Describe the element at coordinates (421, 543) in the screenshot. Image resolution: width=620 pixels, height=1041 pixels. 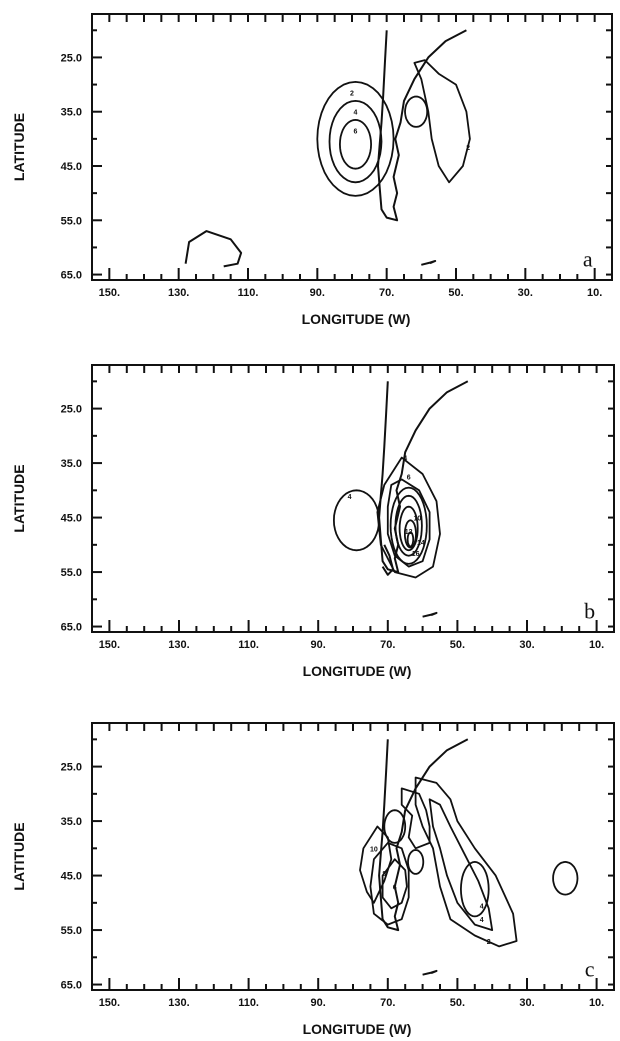
I see `contour-label: 14` at that location.